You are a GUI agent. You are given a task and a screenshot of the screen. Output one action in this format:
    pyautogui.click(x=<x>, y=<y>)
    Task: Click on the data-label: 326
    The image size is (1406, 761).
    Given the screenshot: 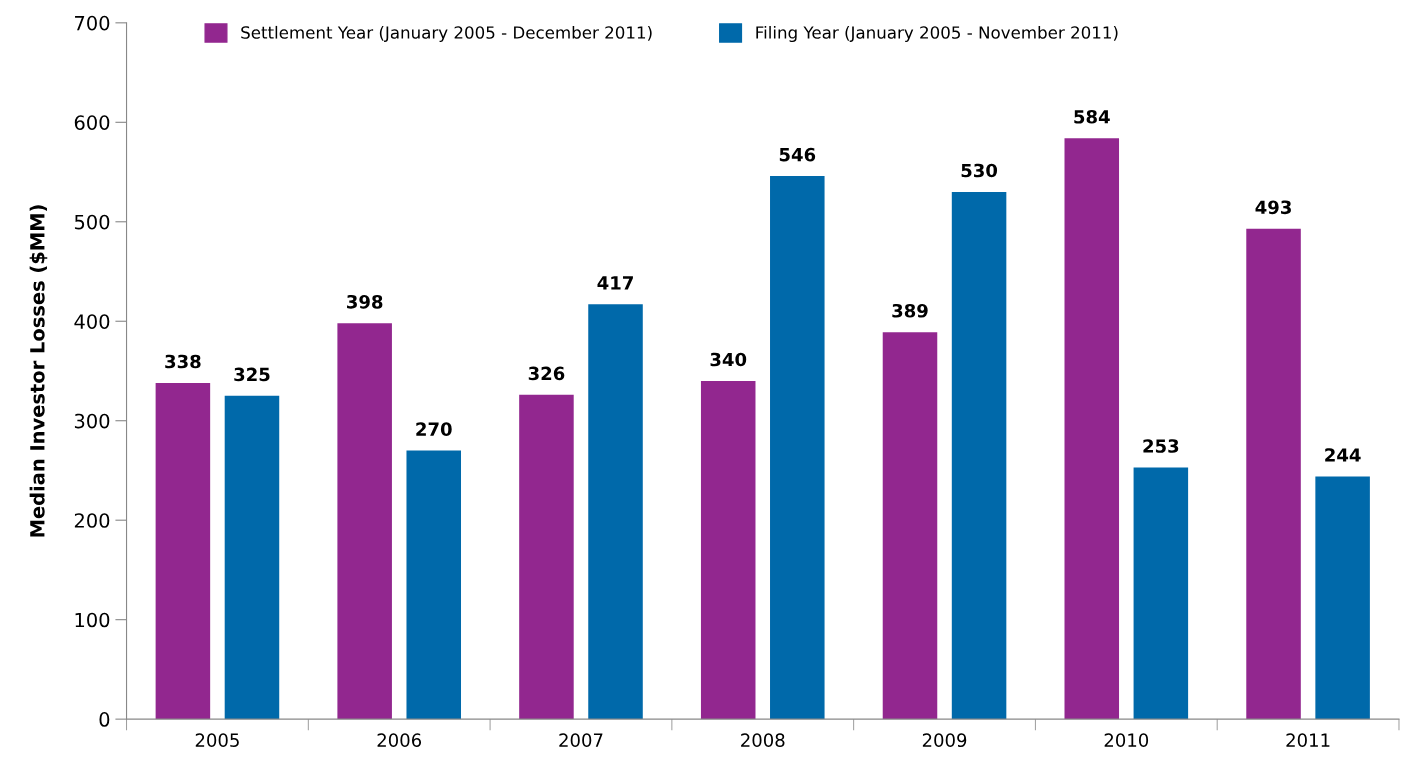 What is the action you would take?
    pyautogui.click(x=546, y=373)
    